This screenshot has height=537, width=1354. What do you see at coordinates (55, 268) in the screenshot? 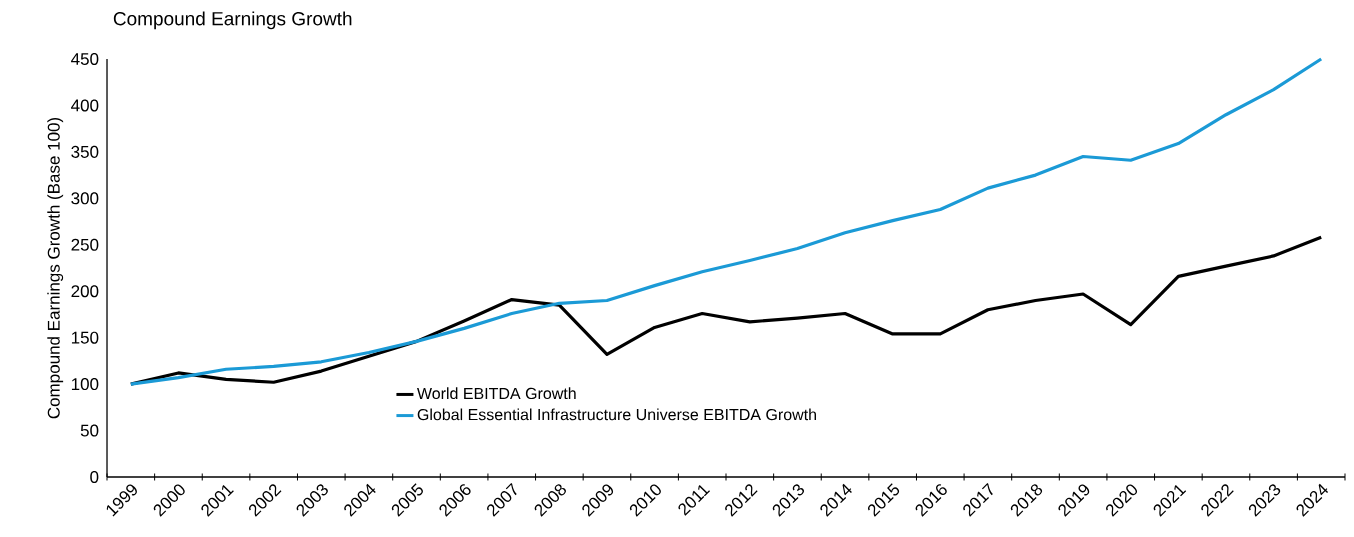
I see `y-axis-title: Compound Earnings Growth (Base 100)` at bounding box center [55, 268].